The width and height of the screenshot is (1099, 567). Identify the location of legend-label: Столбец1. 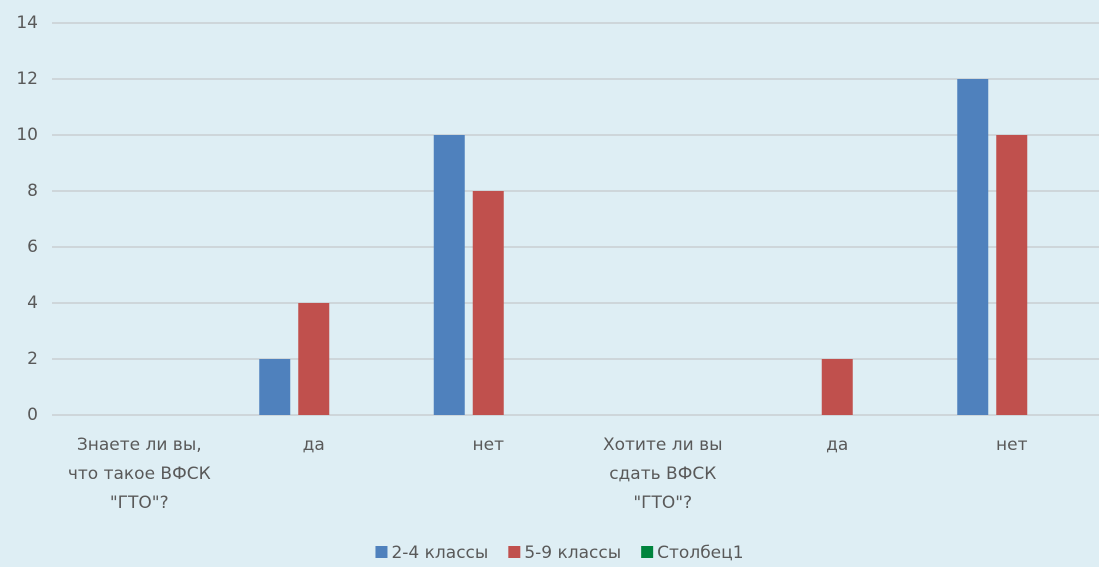
(700, 553).